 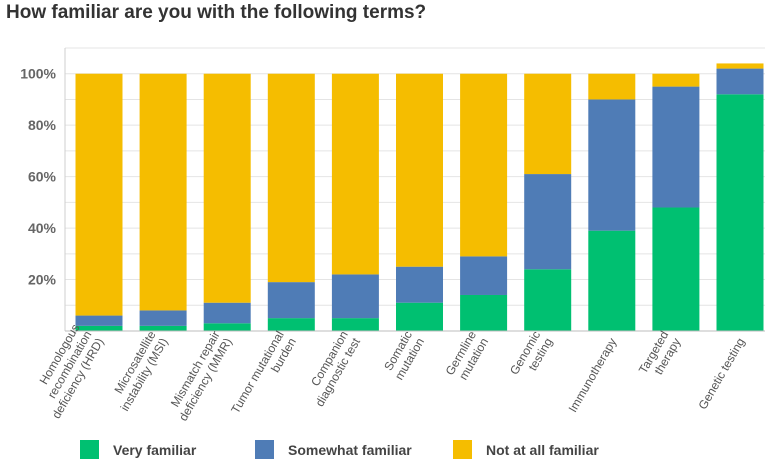 What do you see at coordinates (263, 376) in the screenshot?
I see `x-tick-label: Tumor mutationalburden` at bounding box center [263, 376].